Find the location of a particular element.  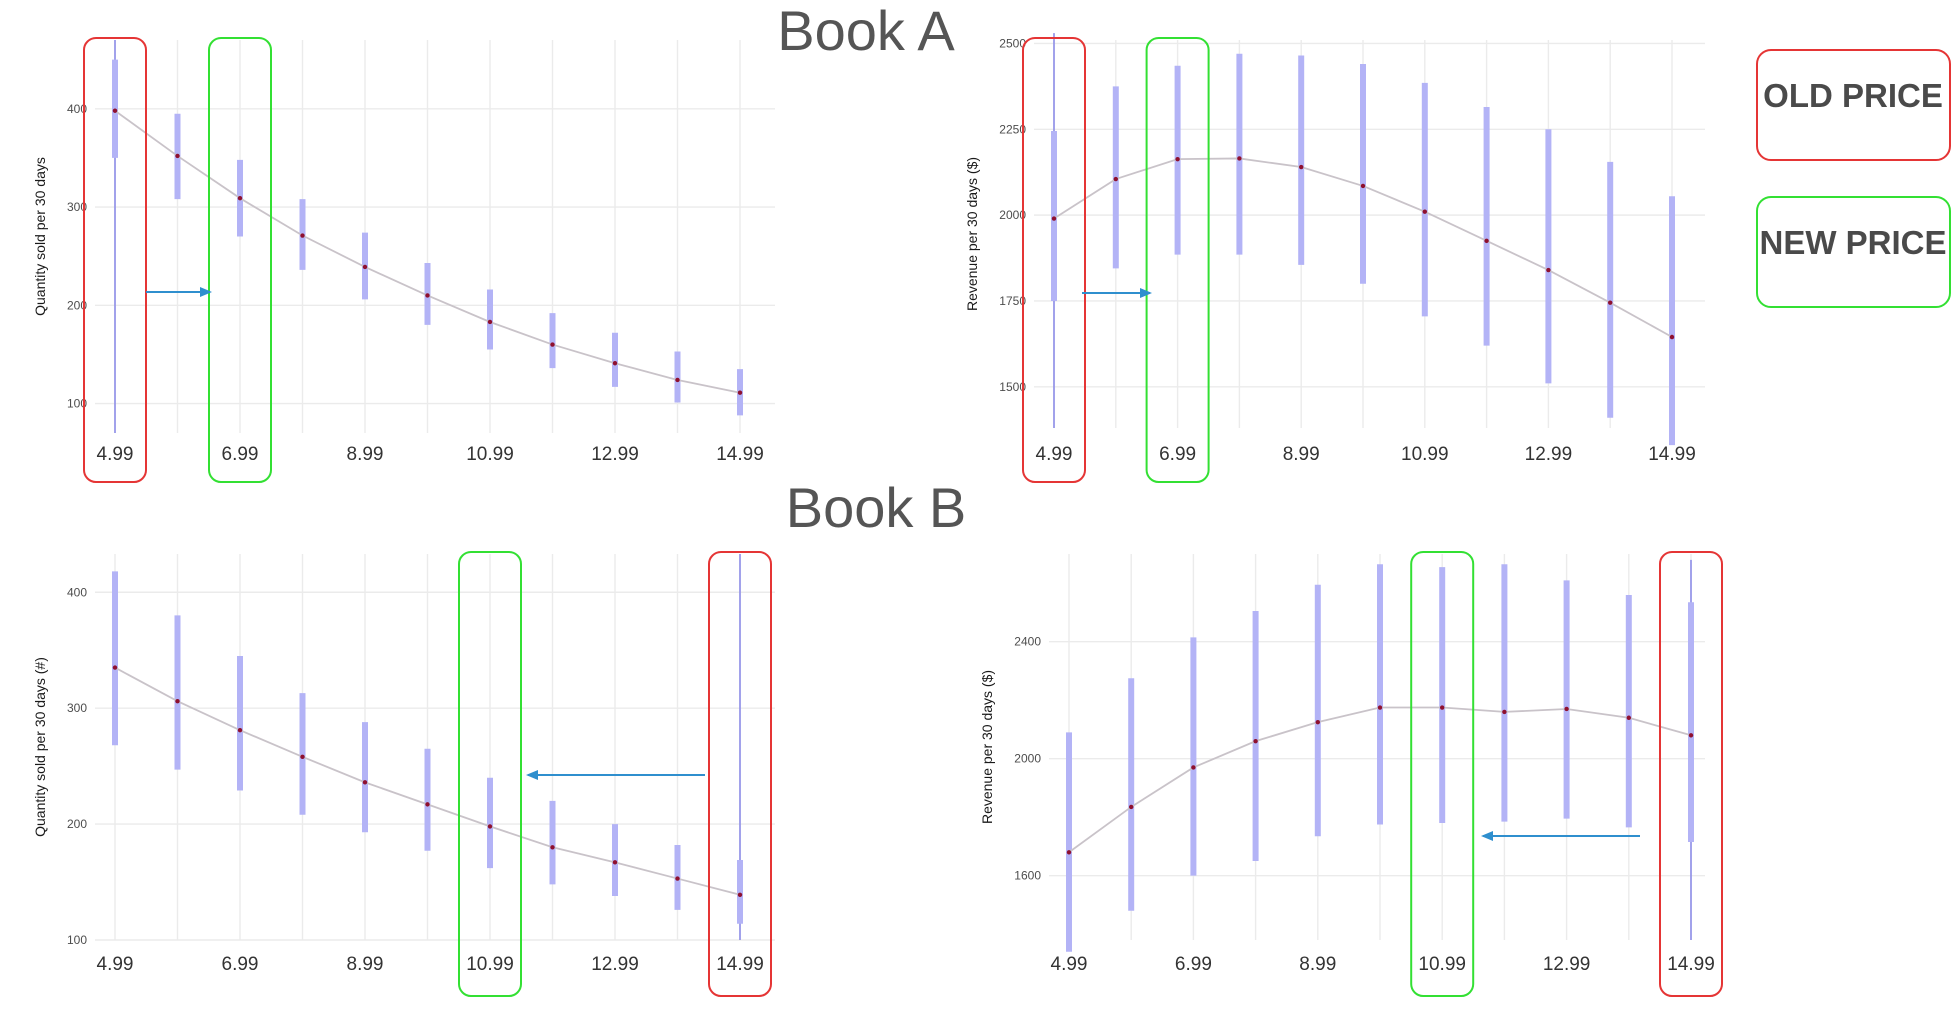

y-tick-label: 2000 is located at coordinates (1027, 759).